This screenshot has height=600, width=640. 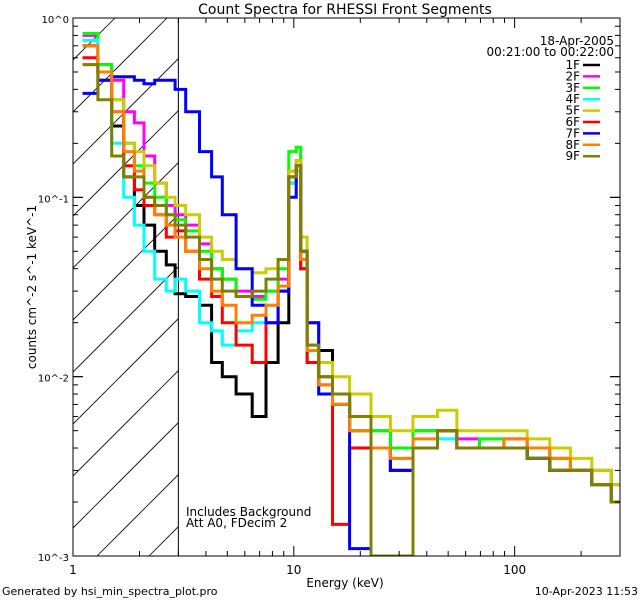 What do you see at coordinates (572, 145) in the screenshot?
I see `legend-label-8F: 8F` at bounding box center [572, 145].